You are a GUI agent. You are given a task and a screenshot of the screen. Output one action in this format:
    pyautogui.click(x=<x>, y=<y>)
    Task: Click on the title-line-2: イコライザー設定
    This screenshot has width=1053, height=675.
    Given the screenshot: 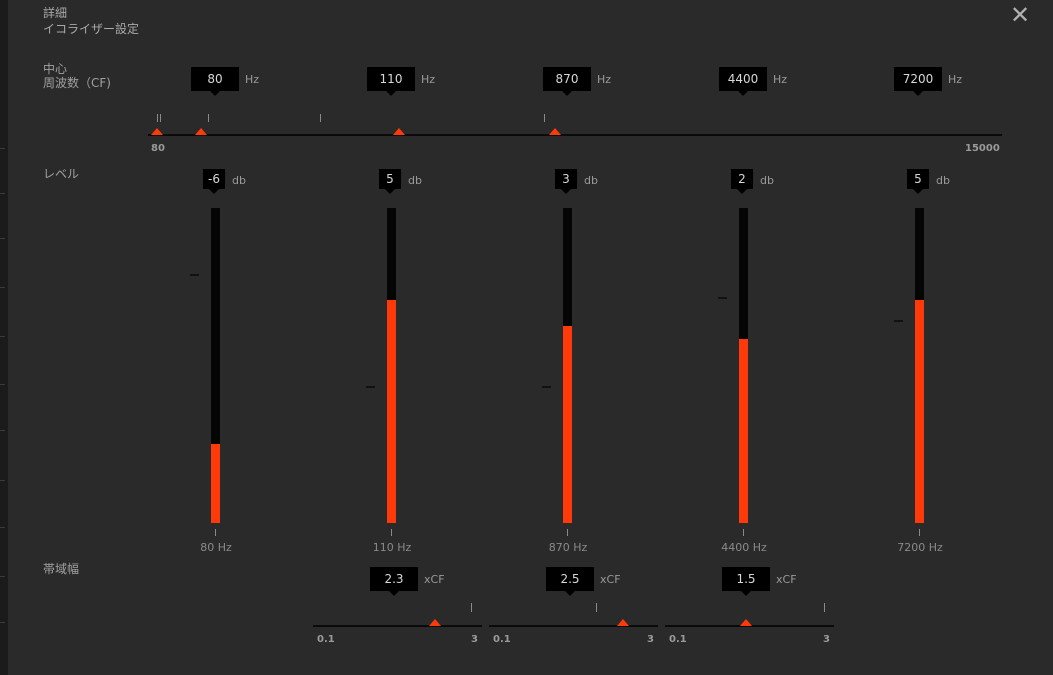 What is the action you would take?
    pyautogui.click(x=91, y=29)
    